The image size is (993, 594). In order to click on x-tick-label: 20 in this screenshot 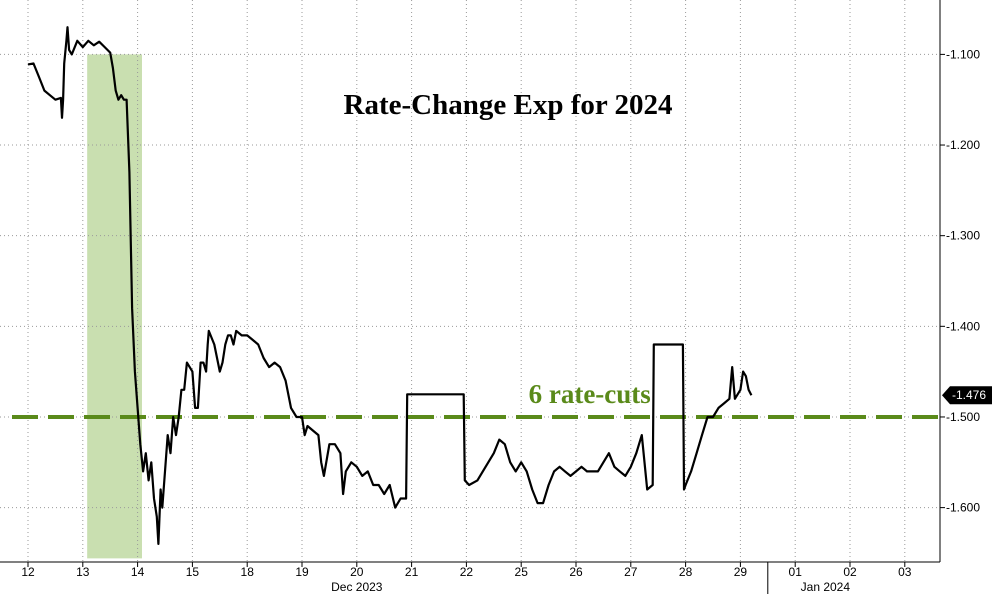, I will do `click(357, 572)`.